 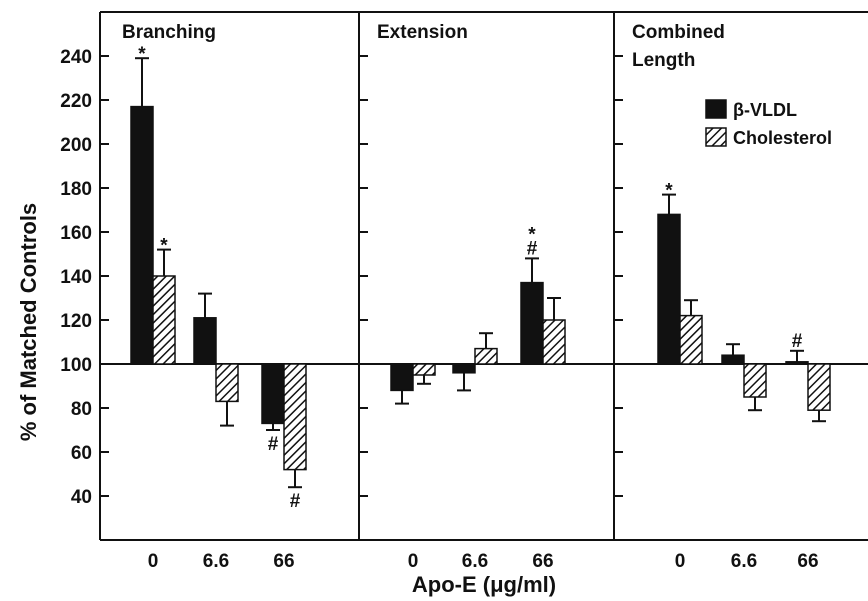 I want to click on y-tick-label: 160, so click(x=76, y=233).